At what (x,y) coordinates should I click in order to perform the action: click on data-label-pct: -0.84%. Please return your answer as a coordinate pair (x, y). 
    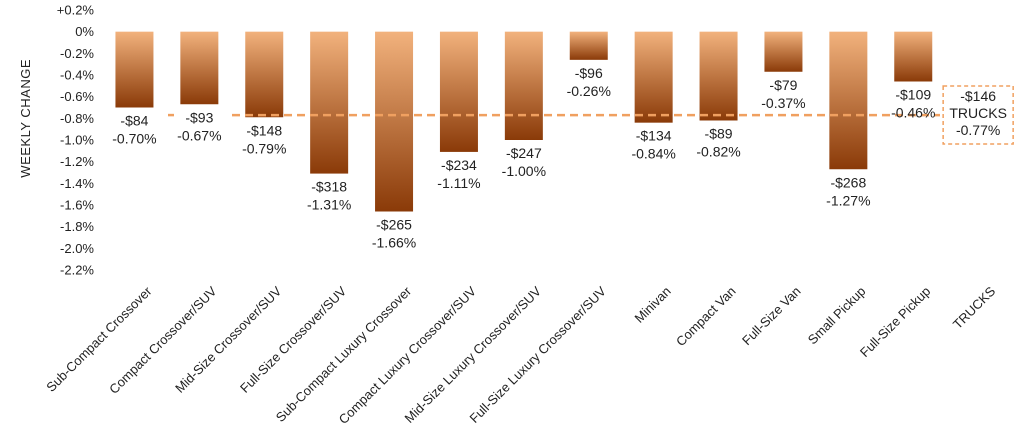
    Looking at the image, I should click on (653, 154).